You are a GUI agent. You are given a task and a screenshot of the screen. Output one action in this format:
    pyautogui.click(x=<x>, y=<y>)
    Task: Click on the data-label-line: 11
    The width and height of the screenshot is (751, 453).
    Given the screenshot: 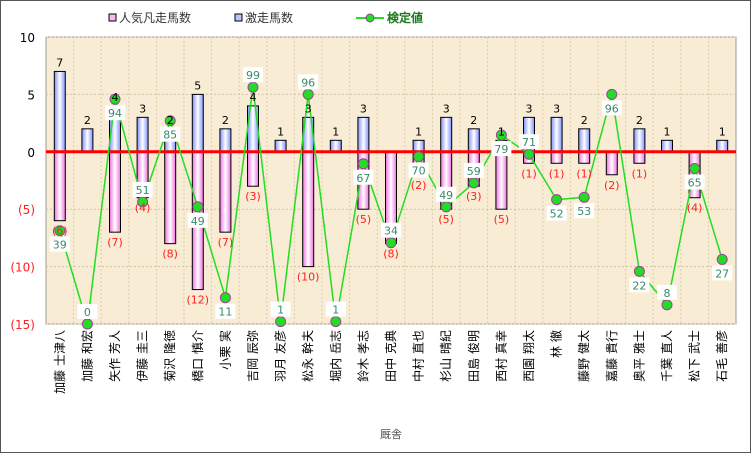 What is the action you would take?
    pyautogui.click(x=225, y=312)
    